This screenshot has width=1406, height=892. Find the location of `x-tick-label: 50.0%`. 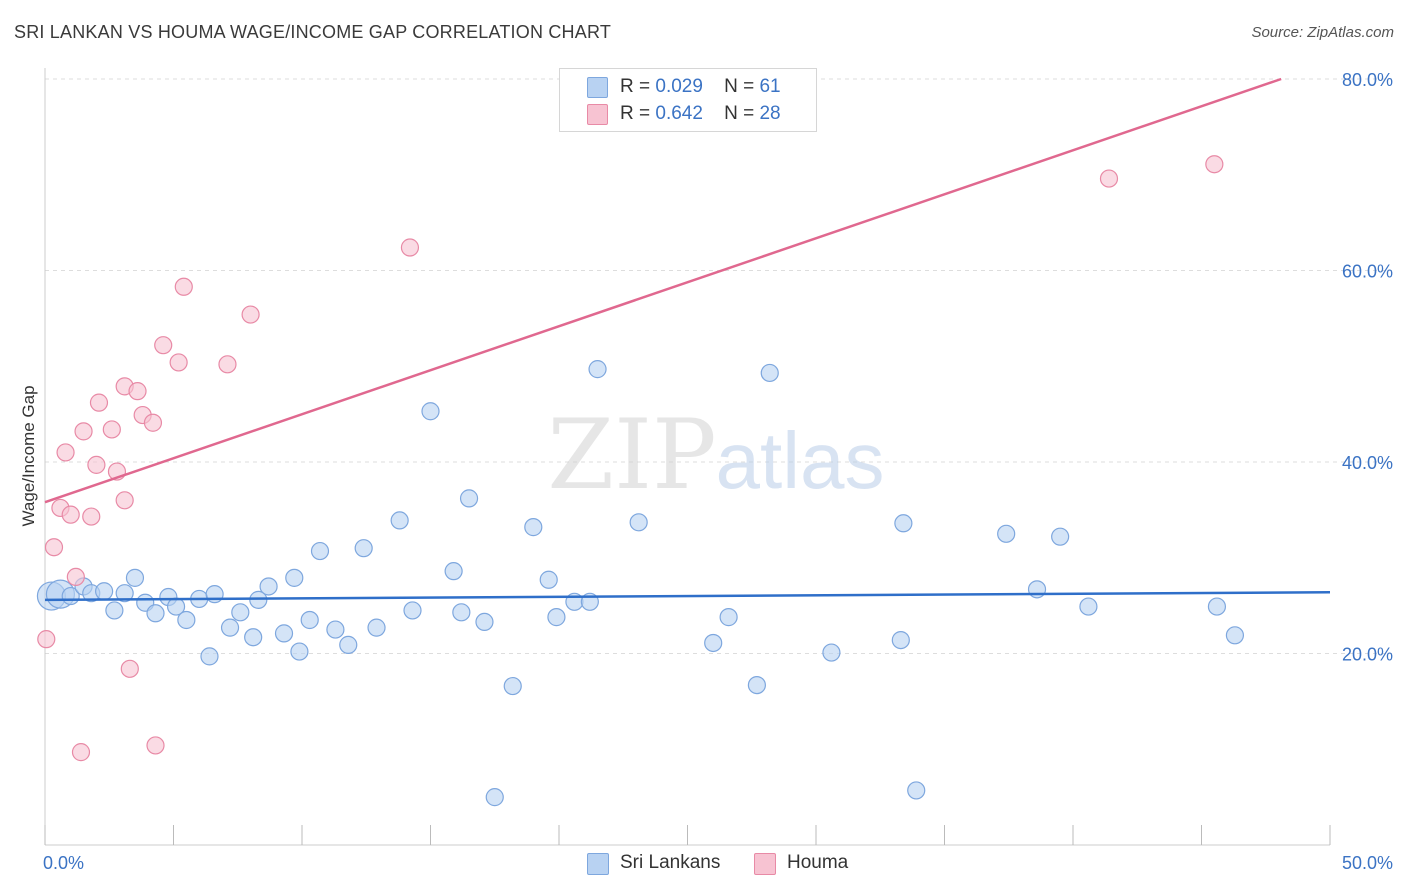

x-tick-label: 50.0% is located at coordinates (1367, 863).